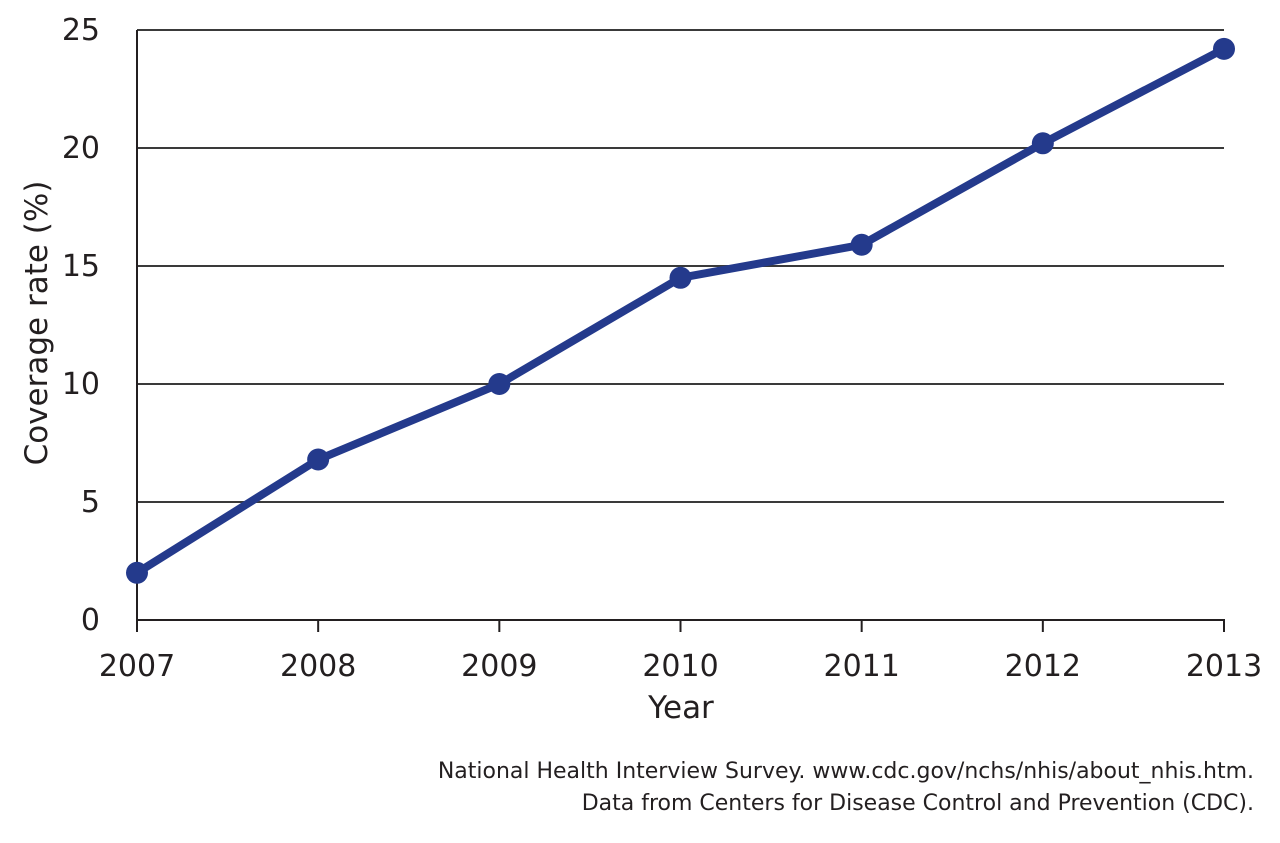 This screenshot has width=1280, height=843. I want to click on y-tick-labels: 0 5 10 15 20 25, so click(81, 325).